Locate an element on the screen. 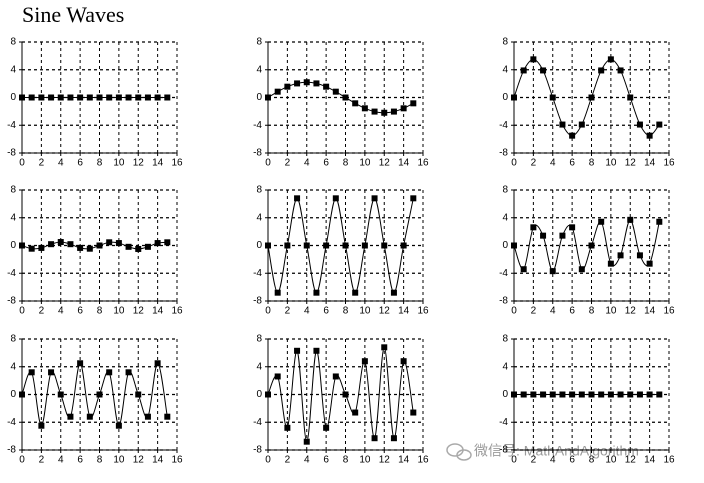  y-tick-label: 4 is located at coordinates (13, 217).